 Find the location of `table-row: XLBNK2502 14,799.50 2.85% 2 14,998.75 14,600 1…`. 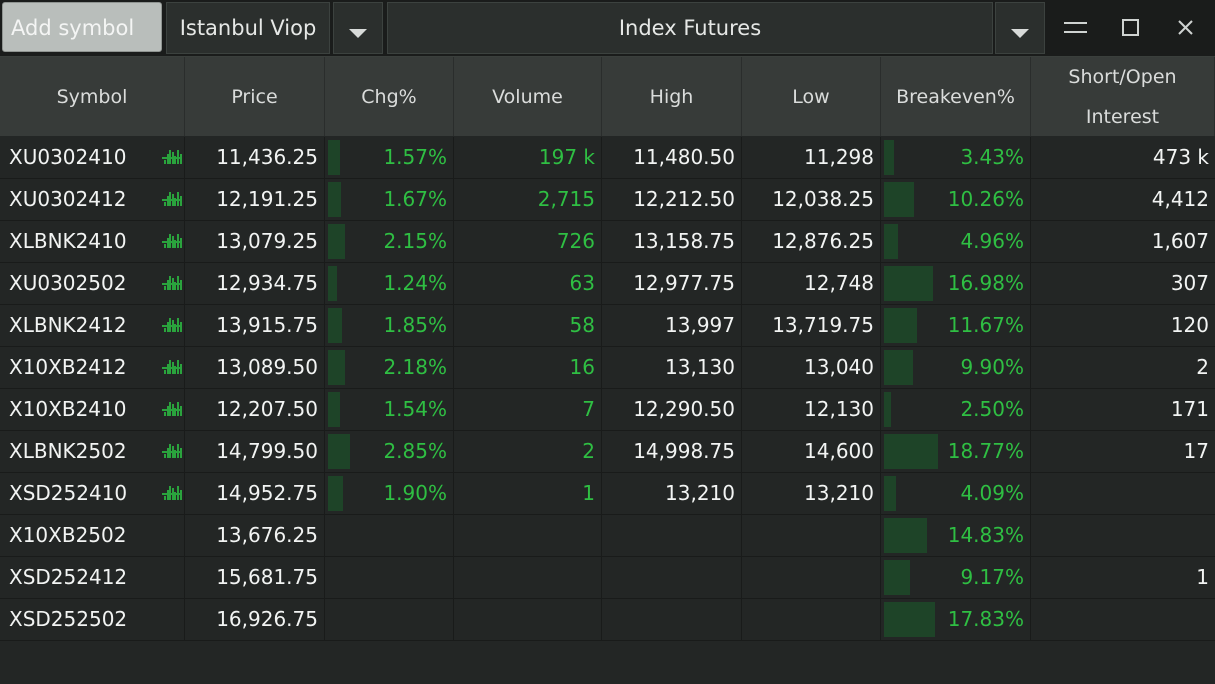

table-row: XLBNK2502 14,799.50 2.85% 2 14,998.75 14,600 1… is located at coordinates (607, 452).